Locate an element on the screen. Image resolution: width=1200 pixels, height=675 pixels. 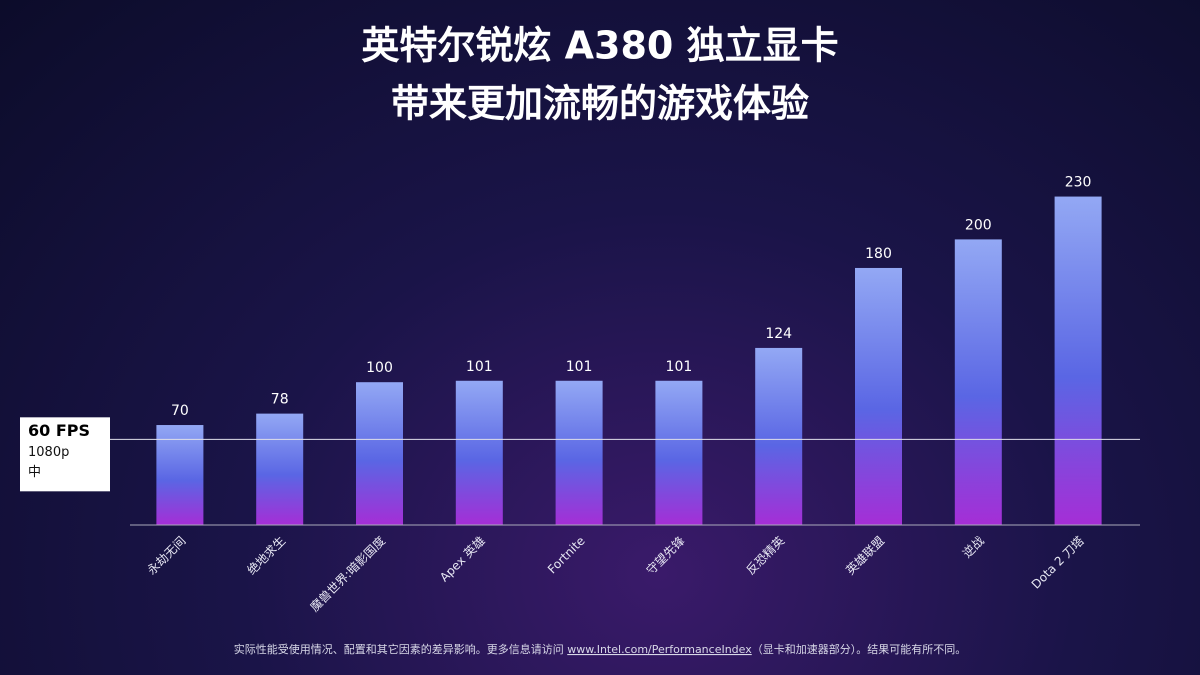
footnote-link: www.Intel.com/PerformanceIndex is located at coordinates (659, 649).